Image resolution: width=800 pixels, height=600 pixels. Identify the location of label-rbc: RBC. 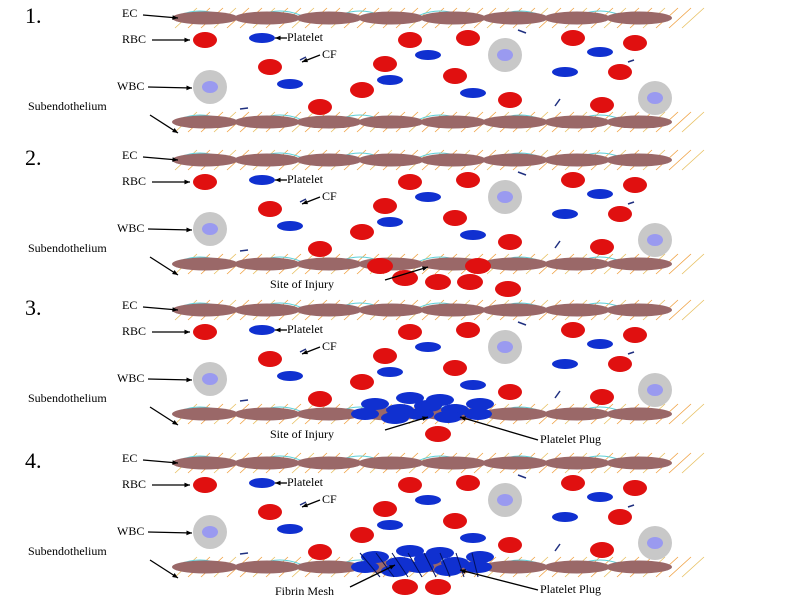
(134, 181).